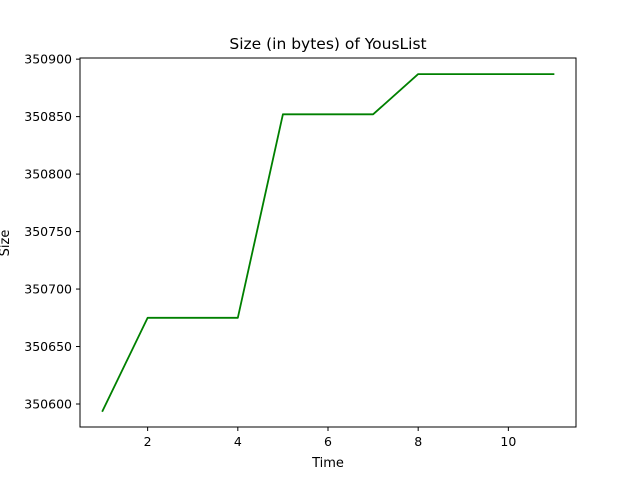 The width and height of the screenshot is (640, 480). What do you see at coordinates (48, 404) in the screenshot?
I see `y-tick-label: 350600` at bounding box center [48, 404].